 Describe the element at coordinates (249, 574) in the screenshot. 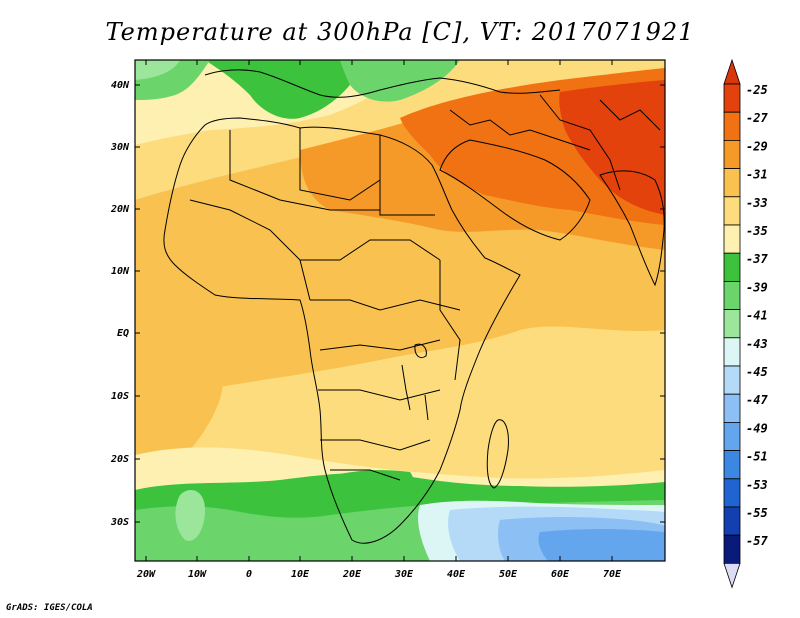

I see `lon-label: 0` at that location.